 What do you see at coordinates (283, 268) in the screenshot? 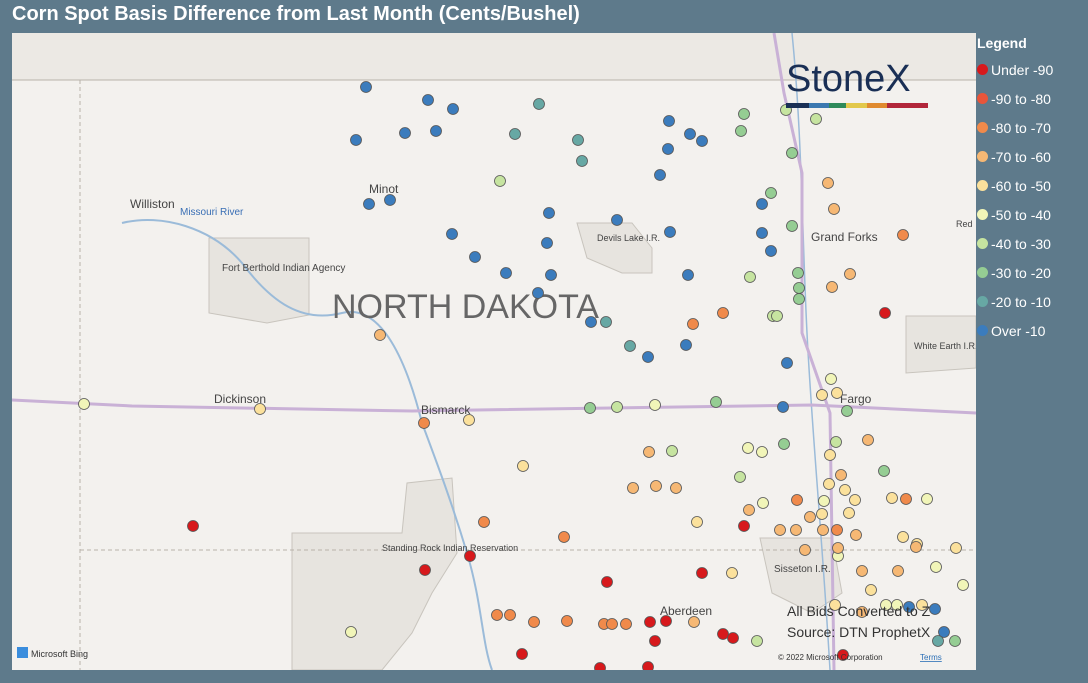
I see `place-label: Fort Berthold Indian Agency` at bounding box center [283, 268].